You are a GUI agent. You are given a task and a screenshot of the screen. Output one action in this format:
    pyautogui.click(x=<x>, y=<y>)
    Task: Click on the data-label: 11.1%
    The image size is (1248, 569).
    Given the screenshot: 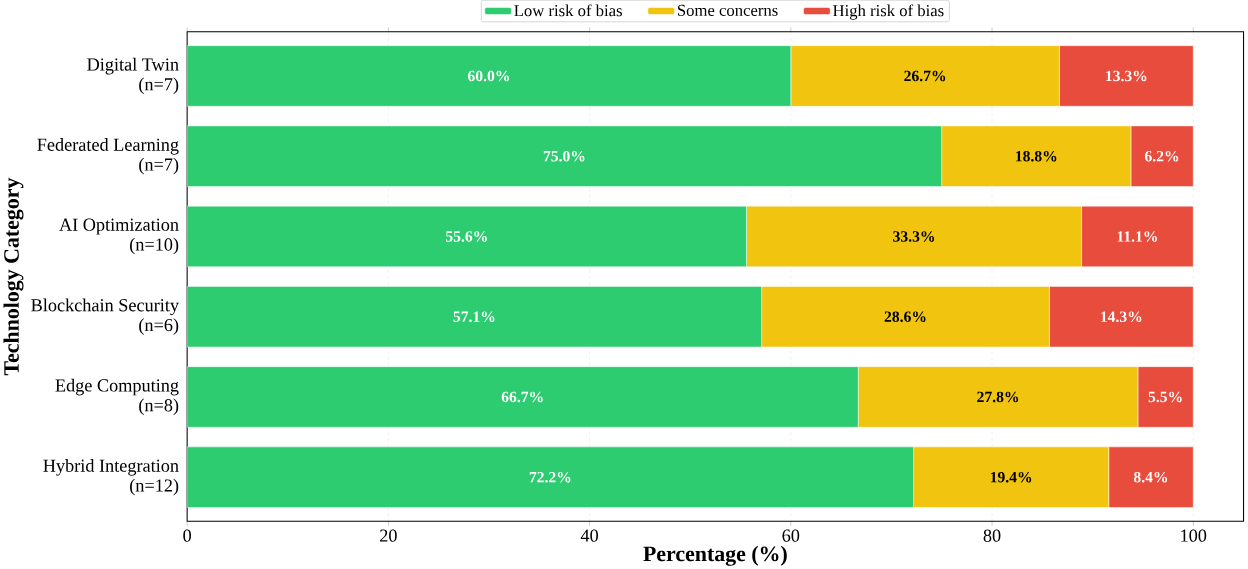 What is the action you would take?
    pyautogui.click(x=1137, y=236)
    